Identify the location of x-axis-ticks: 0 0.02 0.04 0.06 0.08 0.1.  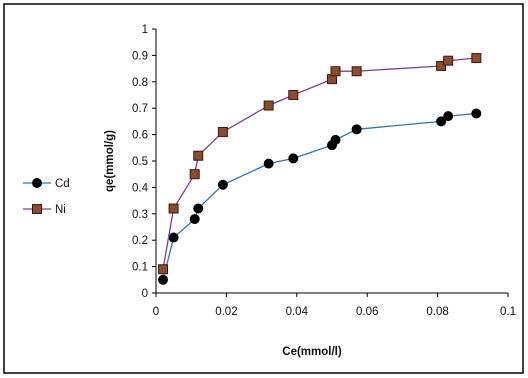
(334, 305).